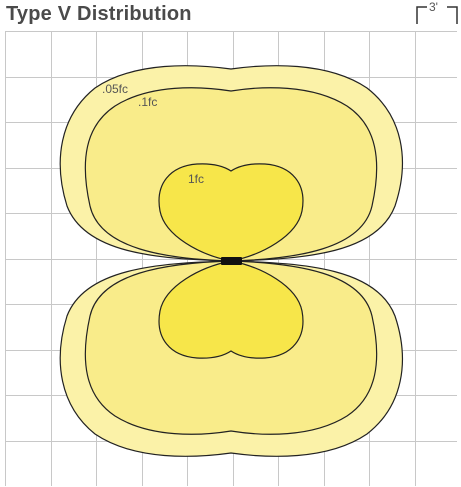 This screenshot has height=487, width=461. I want to click on contour-label-01fc: .1fc, so click(147, 102).